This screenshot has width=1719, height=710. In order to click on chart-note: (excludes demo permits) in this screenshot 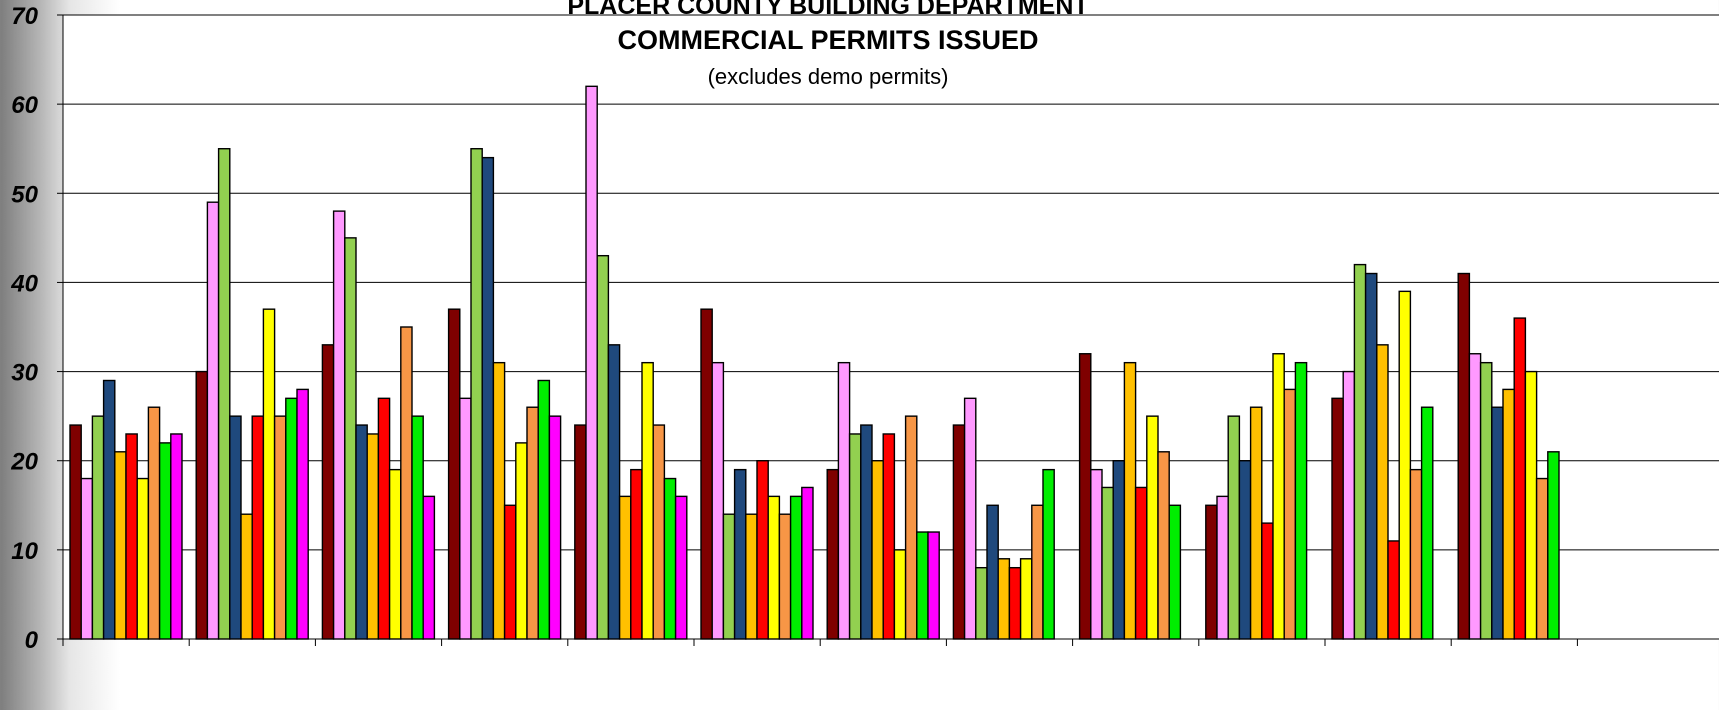, I will do `click(828, 76)`.